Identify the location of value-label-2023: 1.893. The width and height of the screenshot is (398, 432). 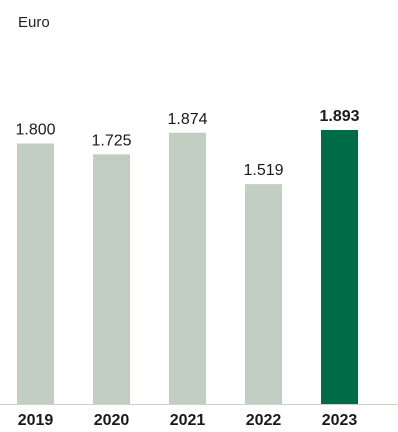
(339, 116).